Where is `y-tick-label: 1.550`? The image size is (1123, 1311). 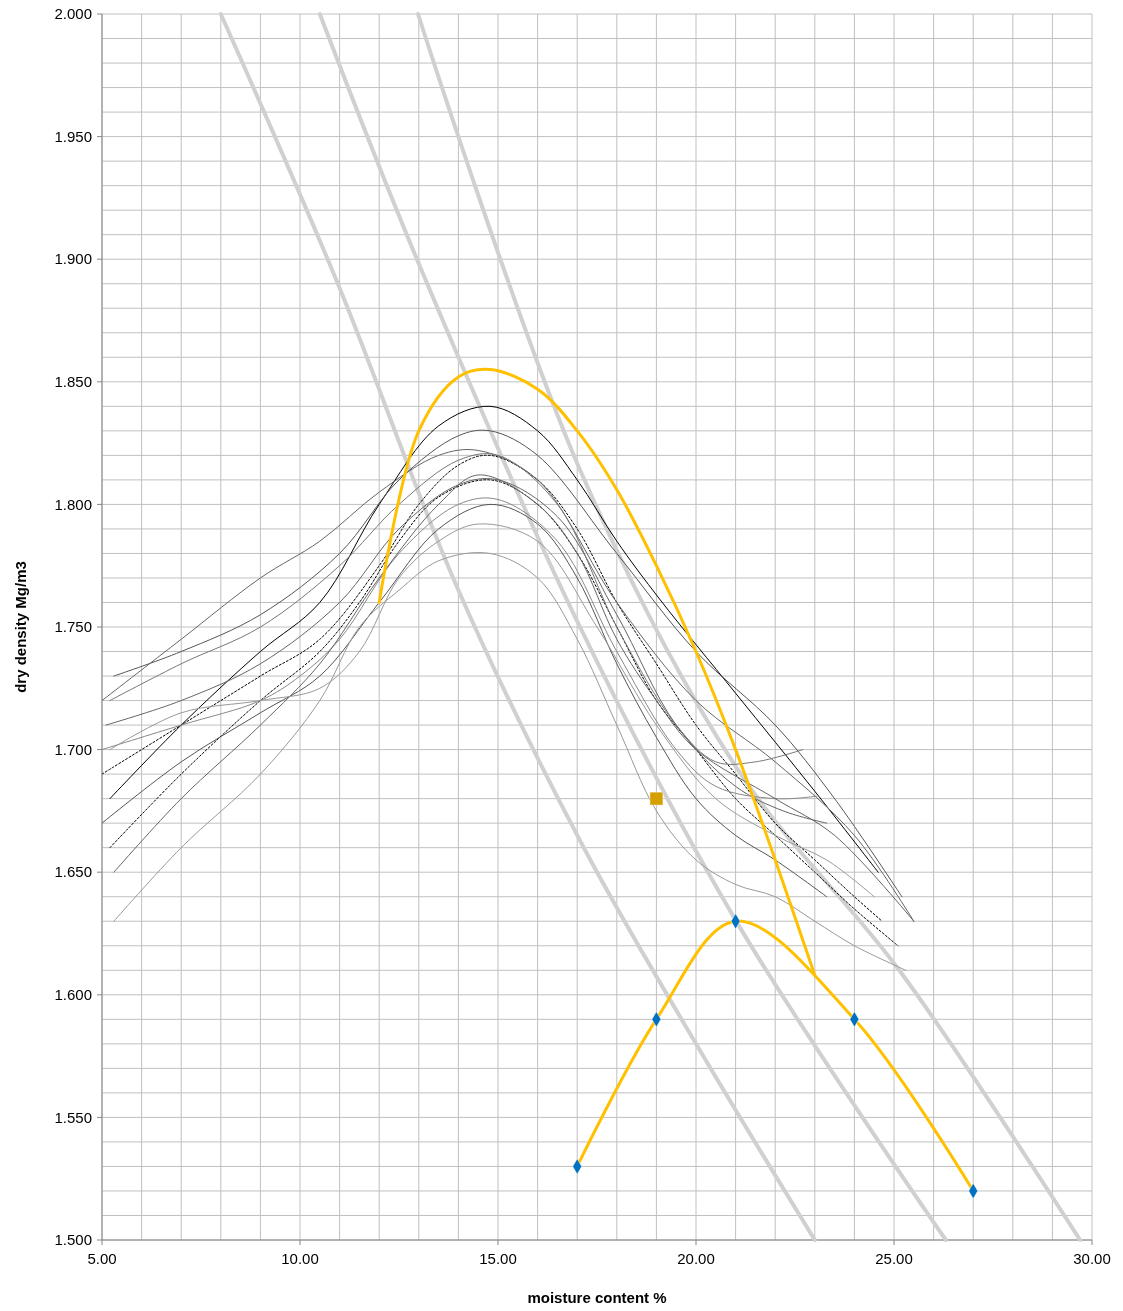
y-tick-label: 1.550 is located at coordinates (73, 1117).